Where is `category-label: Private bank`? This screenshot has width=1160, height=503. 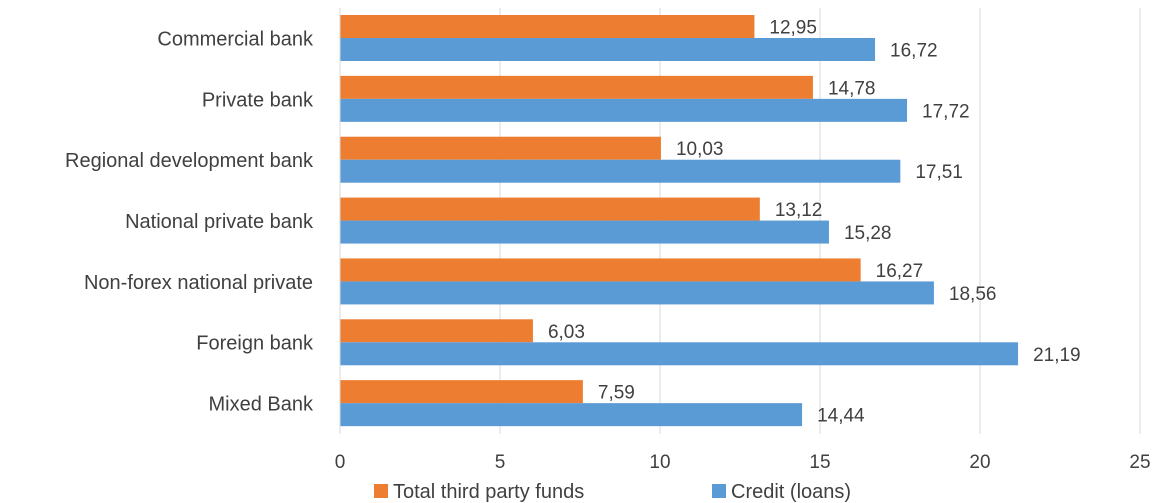 category-label: Private bank is located at coordinates (258, 100).